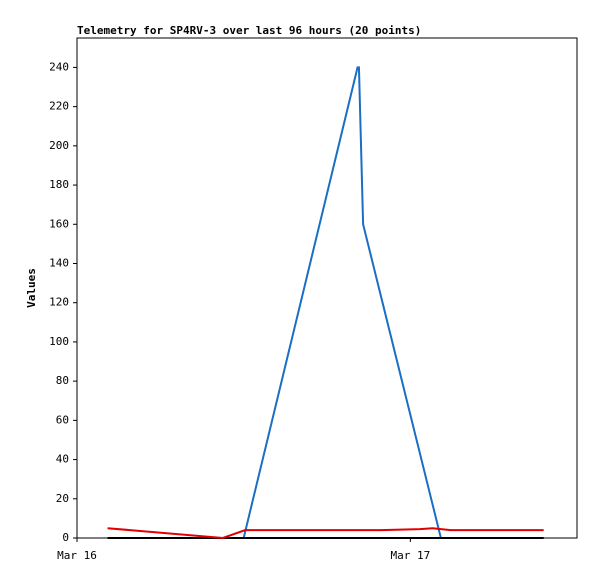 The image size is (597, 583). What do you see at coordinates (59, 106) in the screenshot?
I see `y-tick-label: 220` at bounding box center [59, 106].